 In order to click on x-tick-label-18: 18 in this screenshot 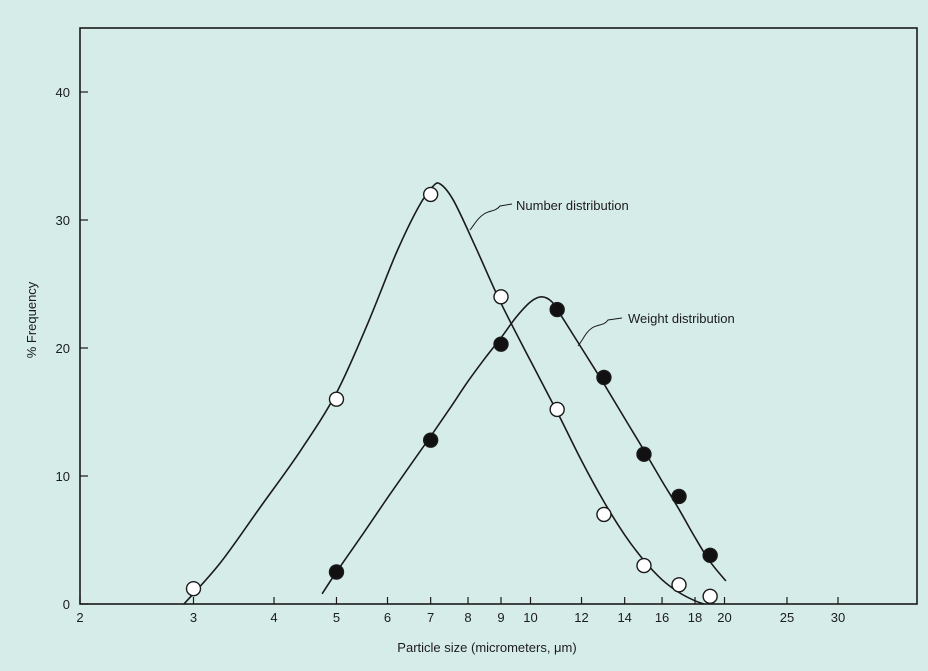, I will do `click(695, 617)`.